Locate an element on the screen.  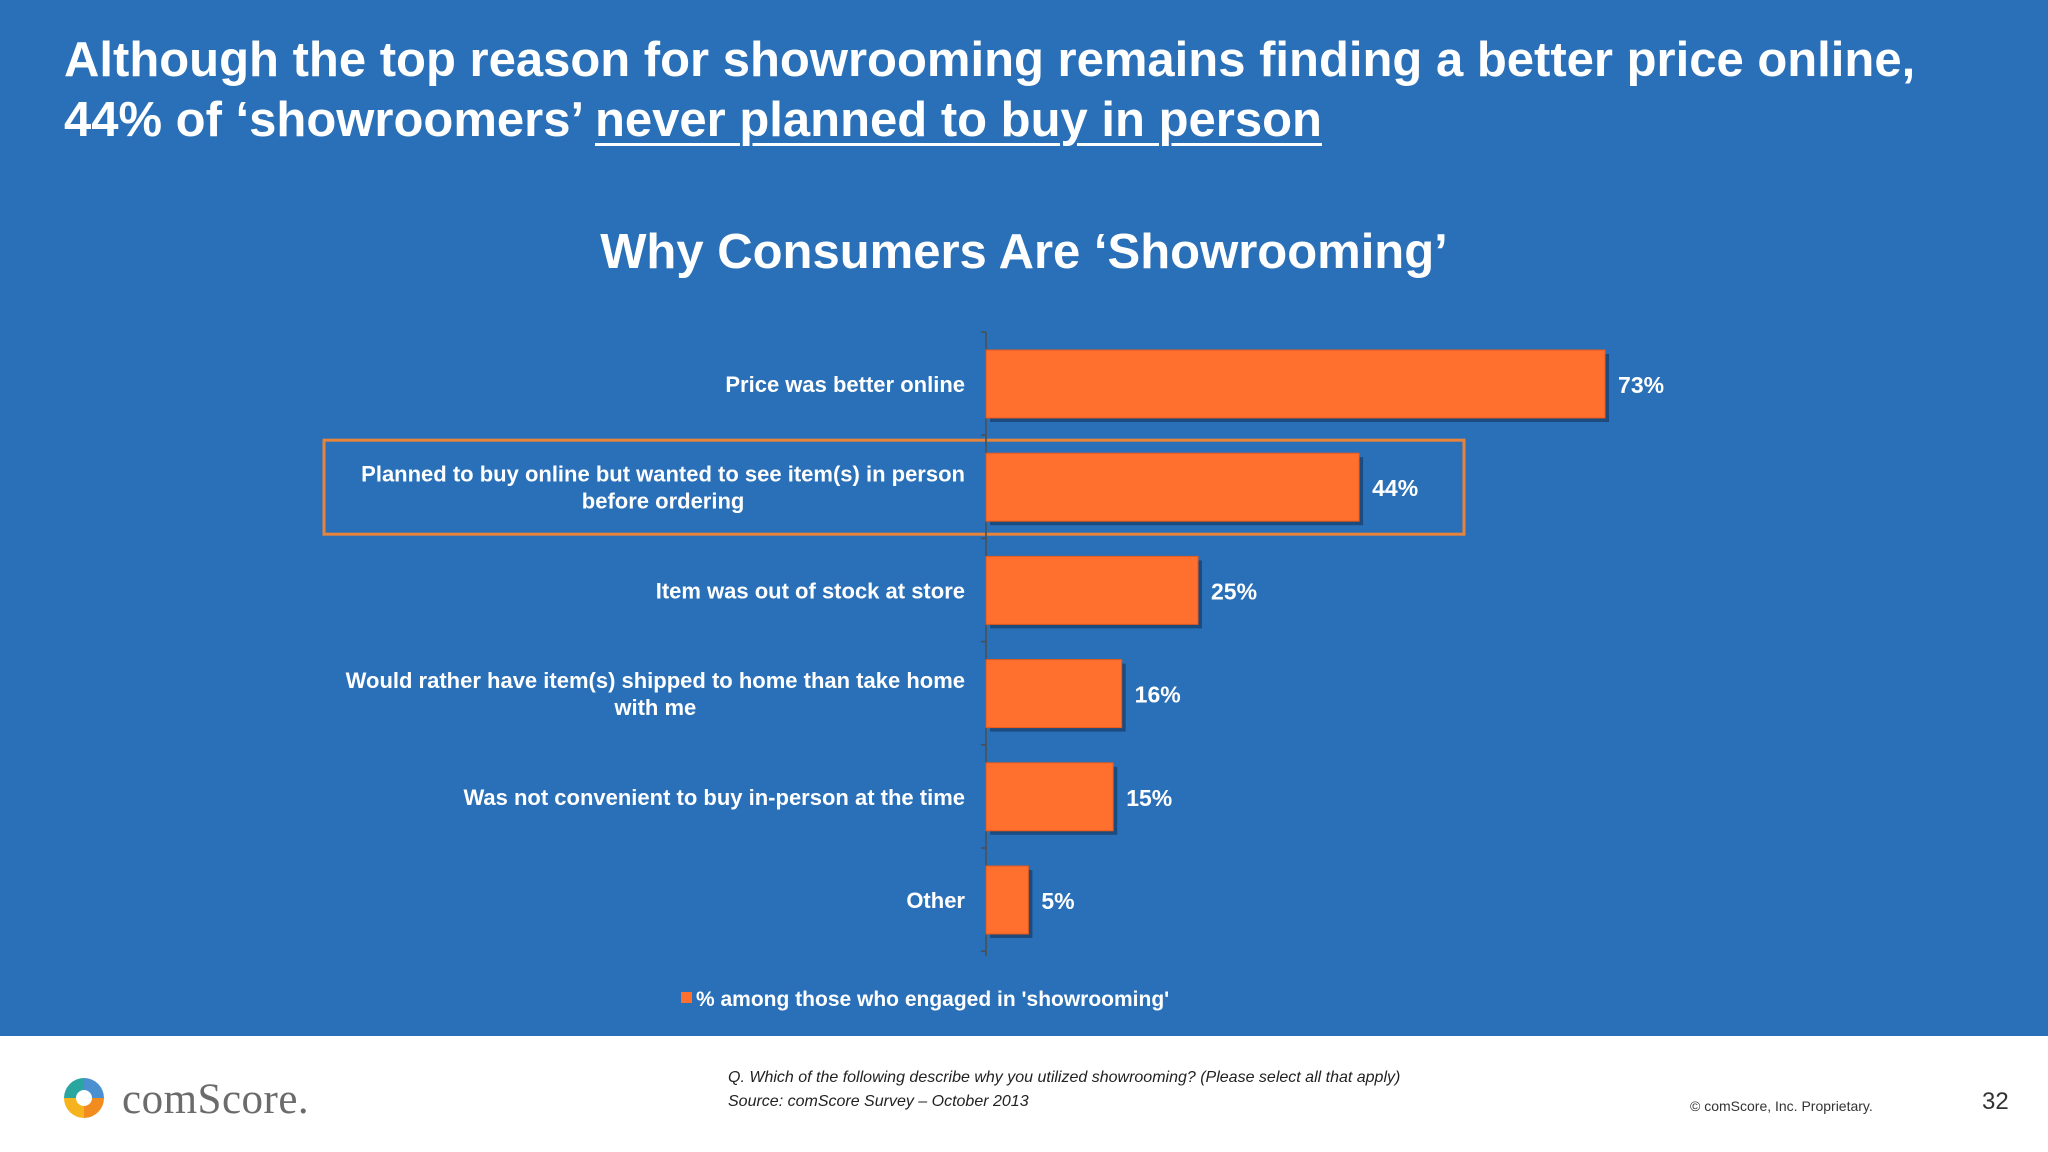
value-label: 5% is located at coordinates (1057, 901).